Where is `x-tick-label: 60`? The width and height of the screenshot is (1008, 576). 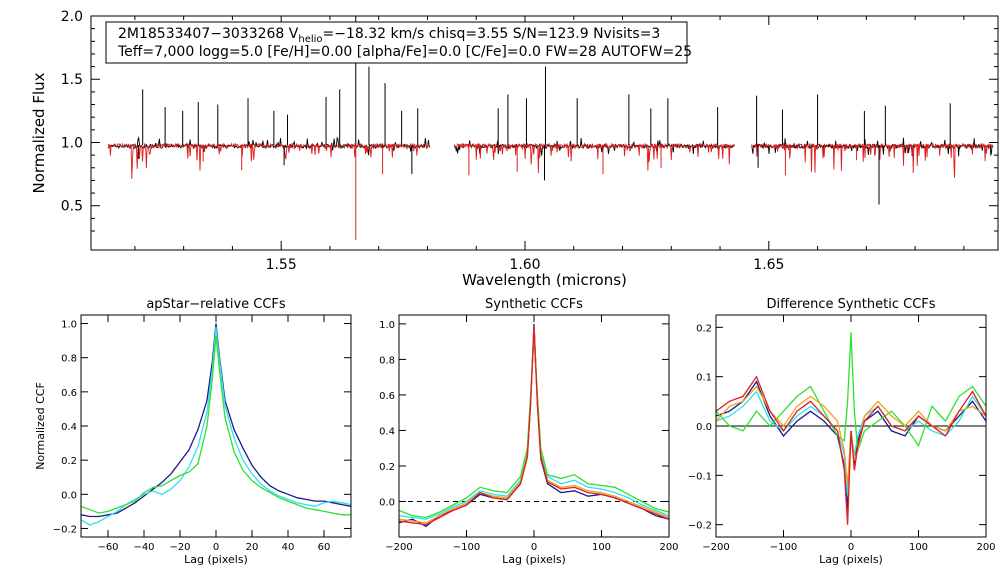 x-tick-label: 60 is located at coordinates (324, 547).